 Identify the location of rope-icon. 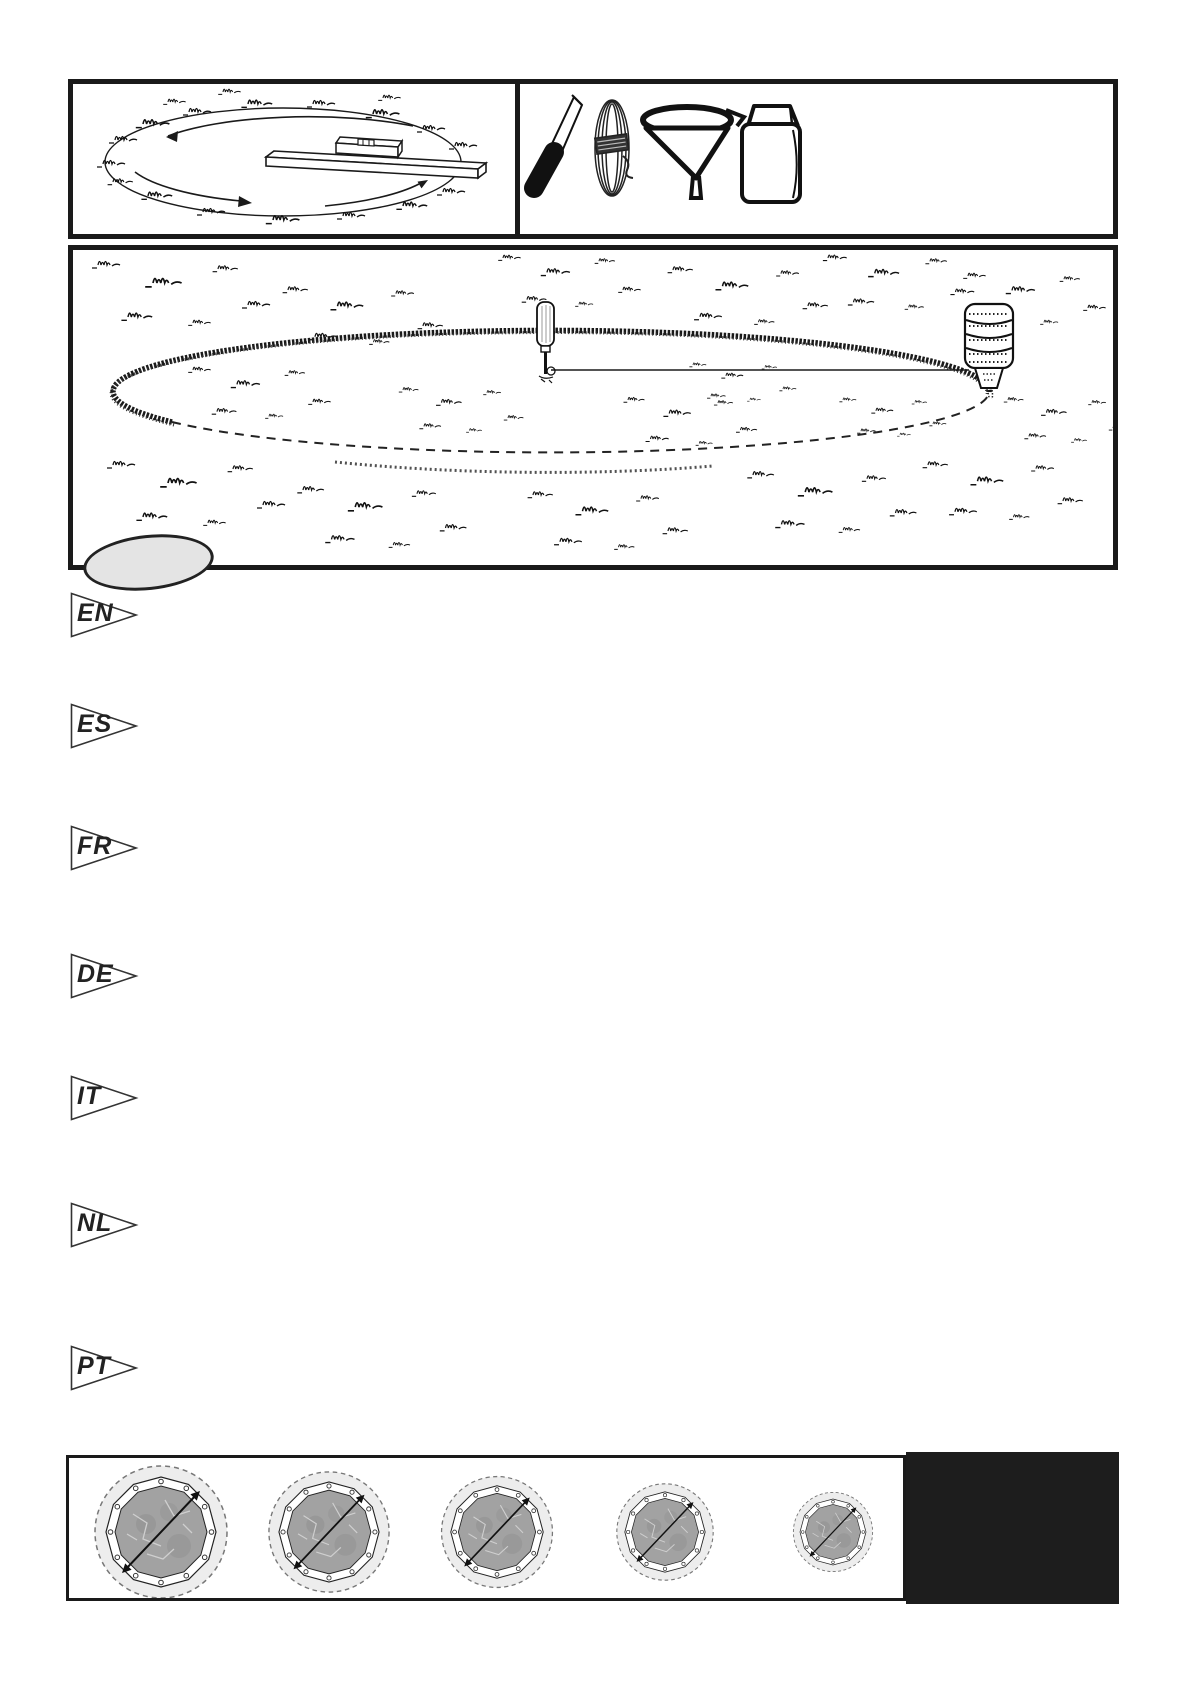
(613, 148).